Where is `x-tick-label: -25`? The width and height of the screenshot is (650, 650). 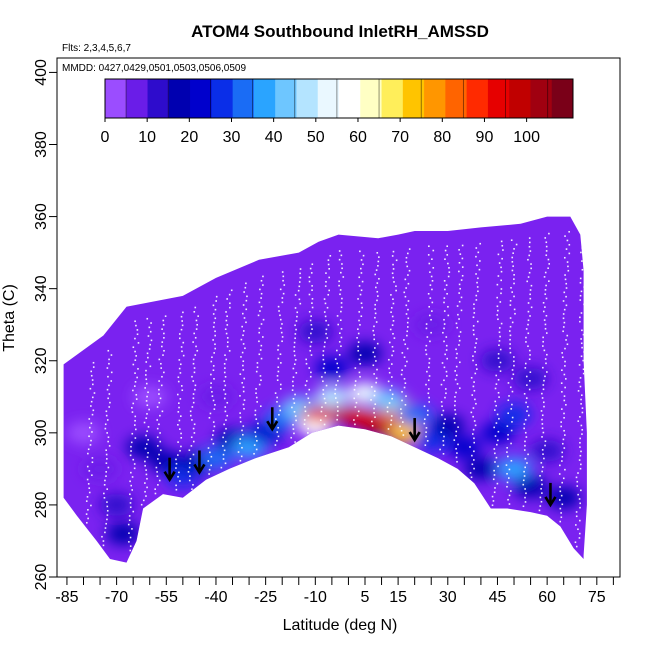
x-tick-label: -25 is located at coordinates (265, 597).